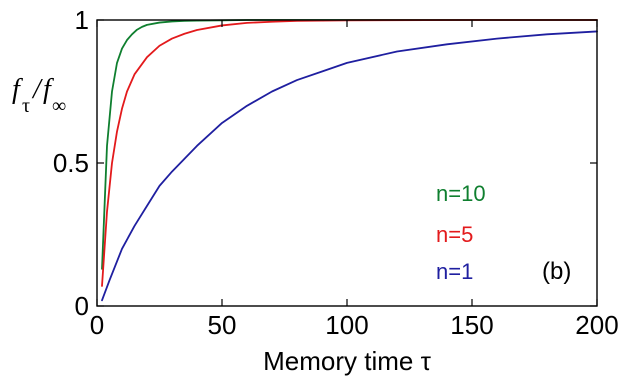 The image size is (625, 378). I want to click on y-axis-label-f1: f, so click(17, 89).